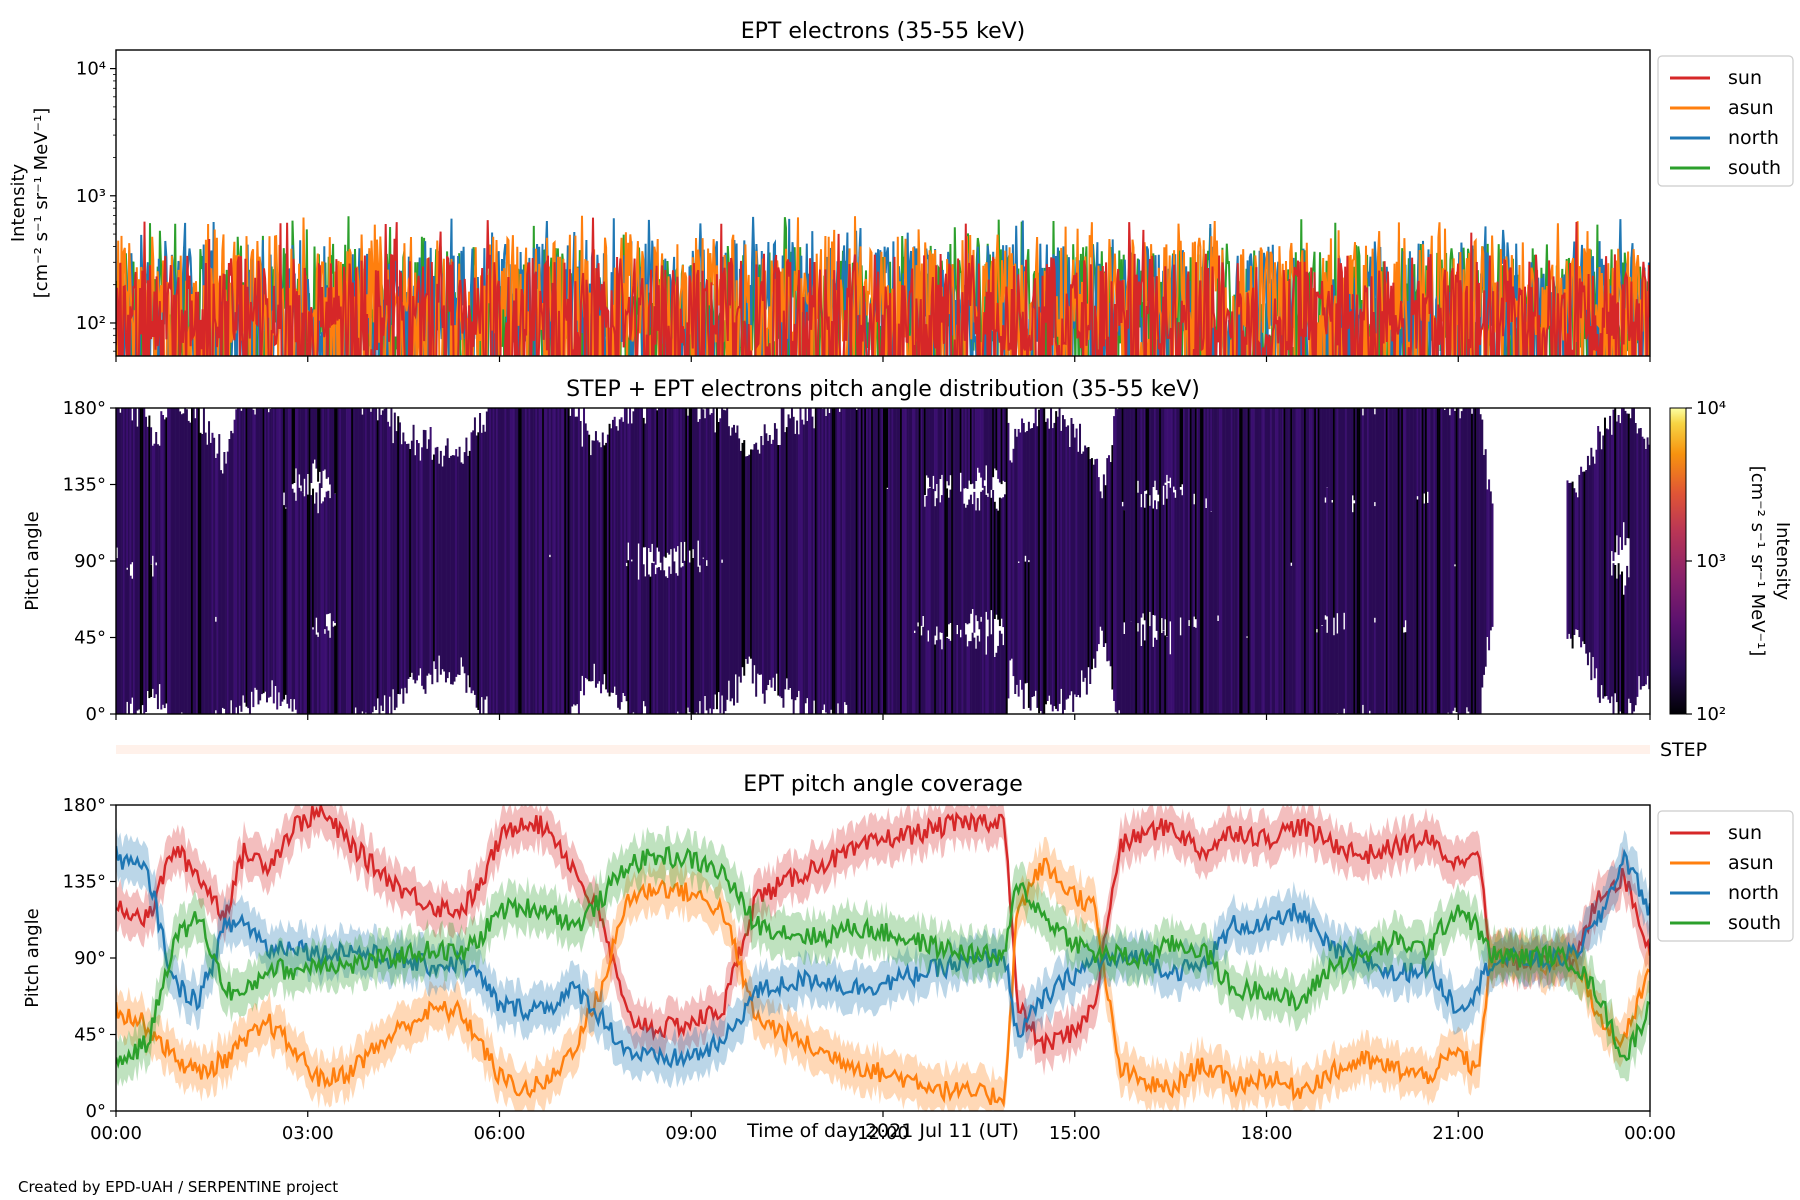 This screenshot has height=1200, width=1800. What do you see at coordinates (91, 196) in the screenshot?
I see `y-tick-label: 10³` at bounding box center [91, 196].